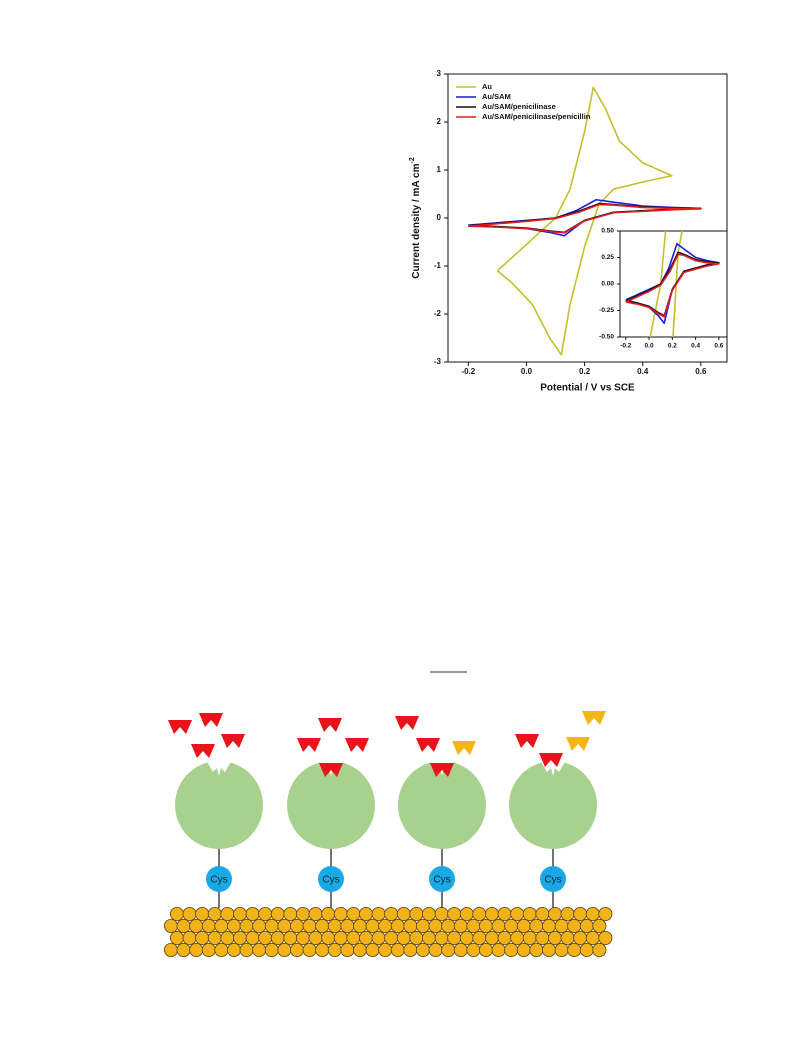 The height and width of the screenshot is (1062, 793). Describe the element at coordinates (416, 220) in the screenshot. I see `y-axis-label-text: Current density / mA cm` at that location.